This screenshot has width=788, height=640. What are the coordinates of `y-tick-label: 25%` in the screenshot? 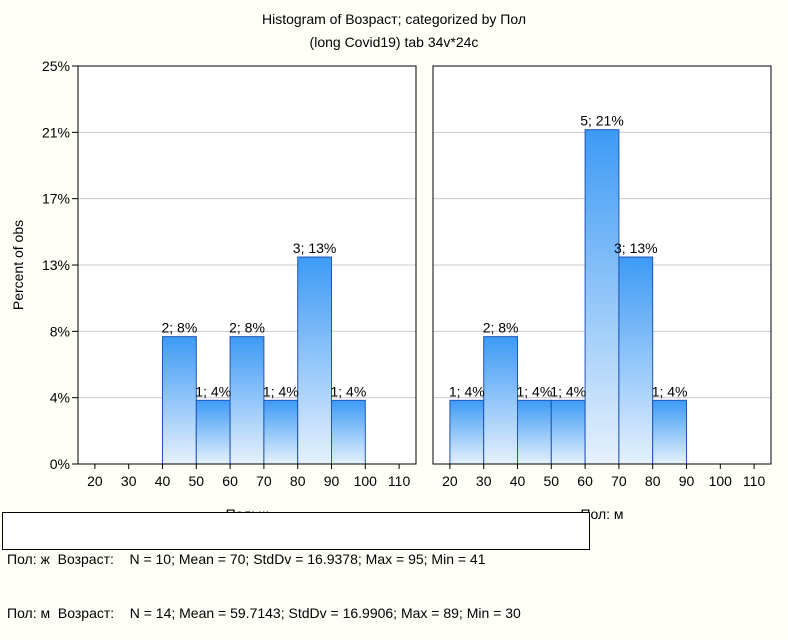 It's located at (56, 66).